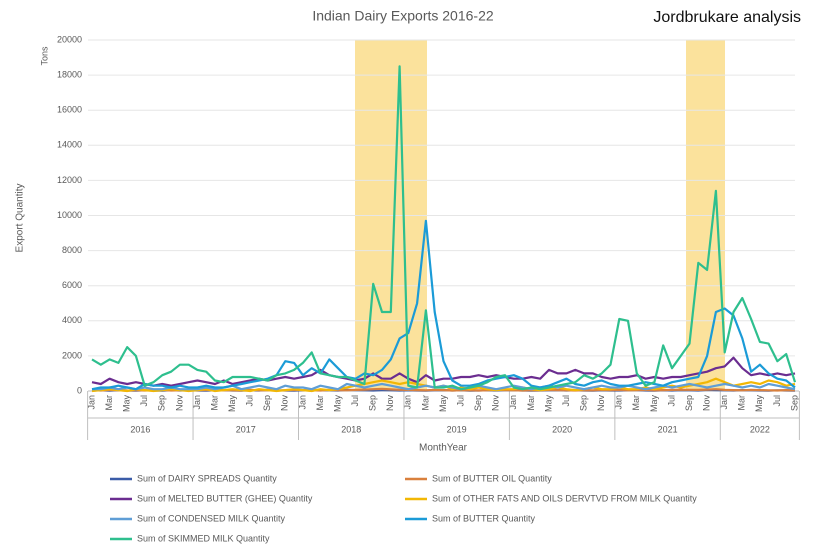 The image size is (813, 560). I want to click on x-group-label: 2020, so click(562, 429).